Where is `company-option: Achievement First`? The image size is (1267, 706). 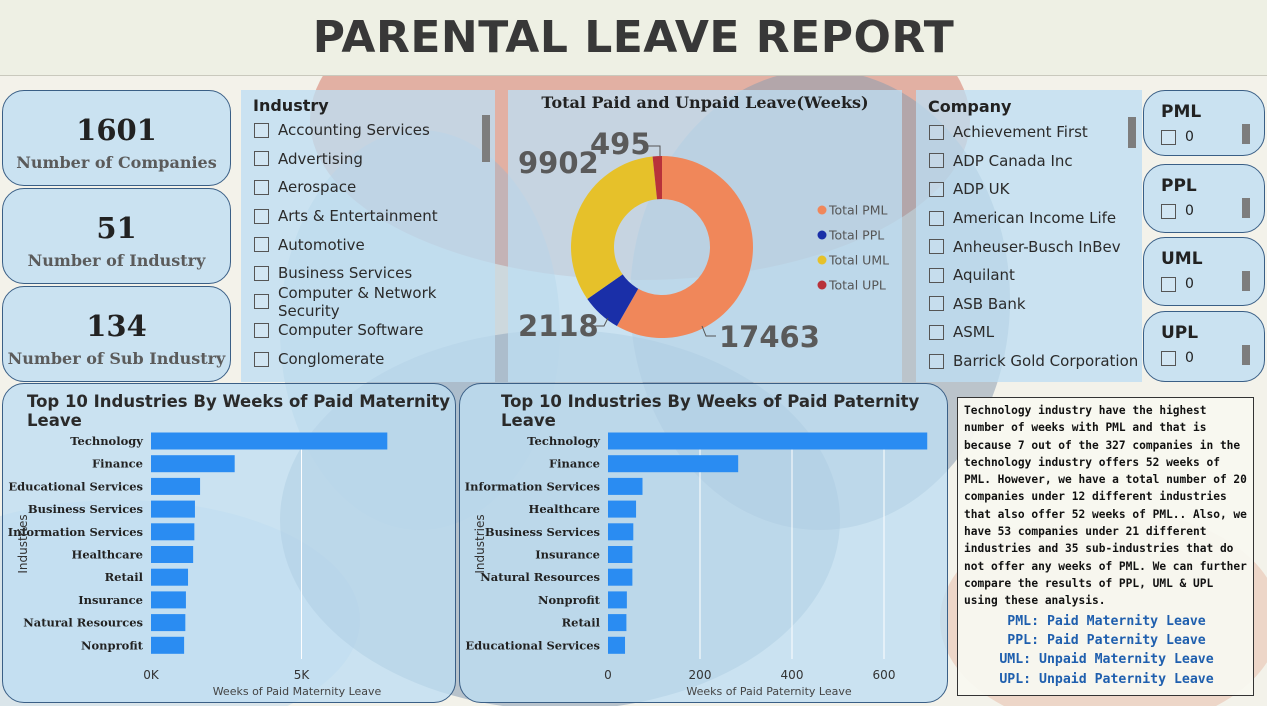 company-option: Achievement First is located at coordinates (1034, 132).